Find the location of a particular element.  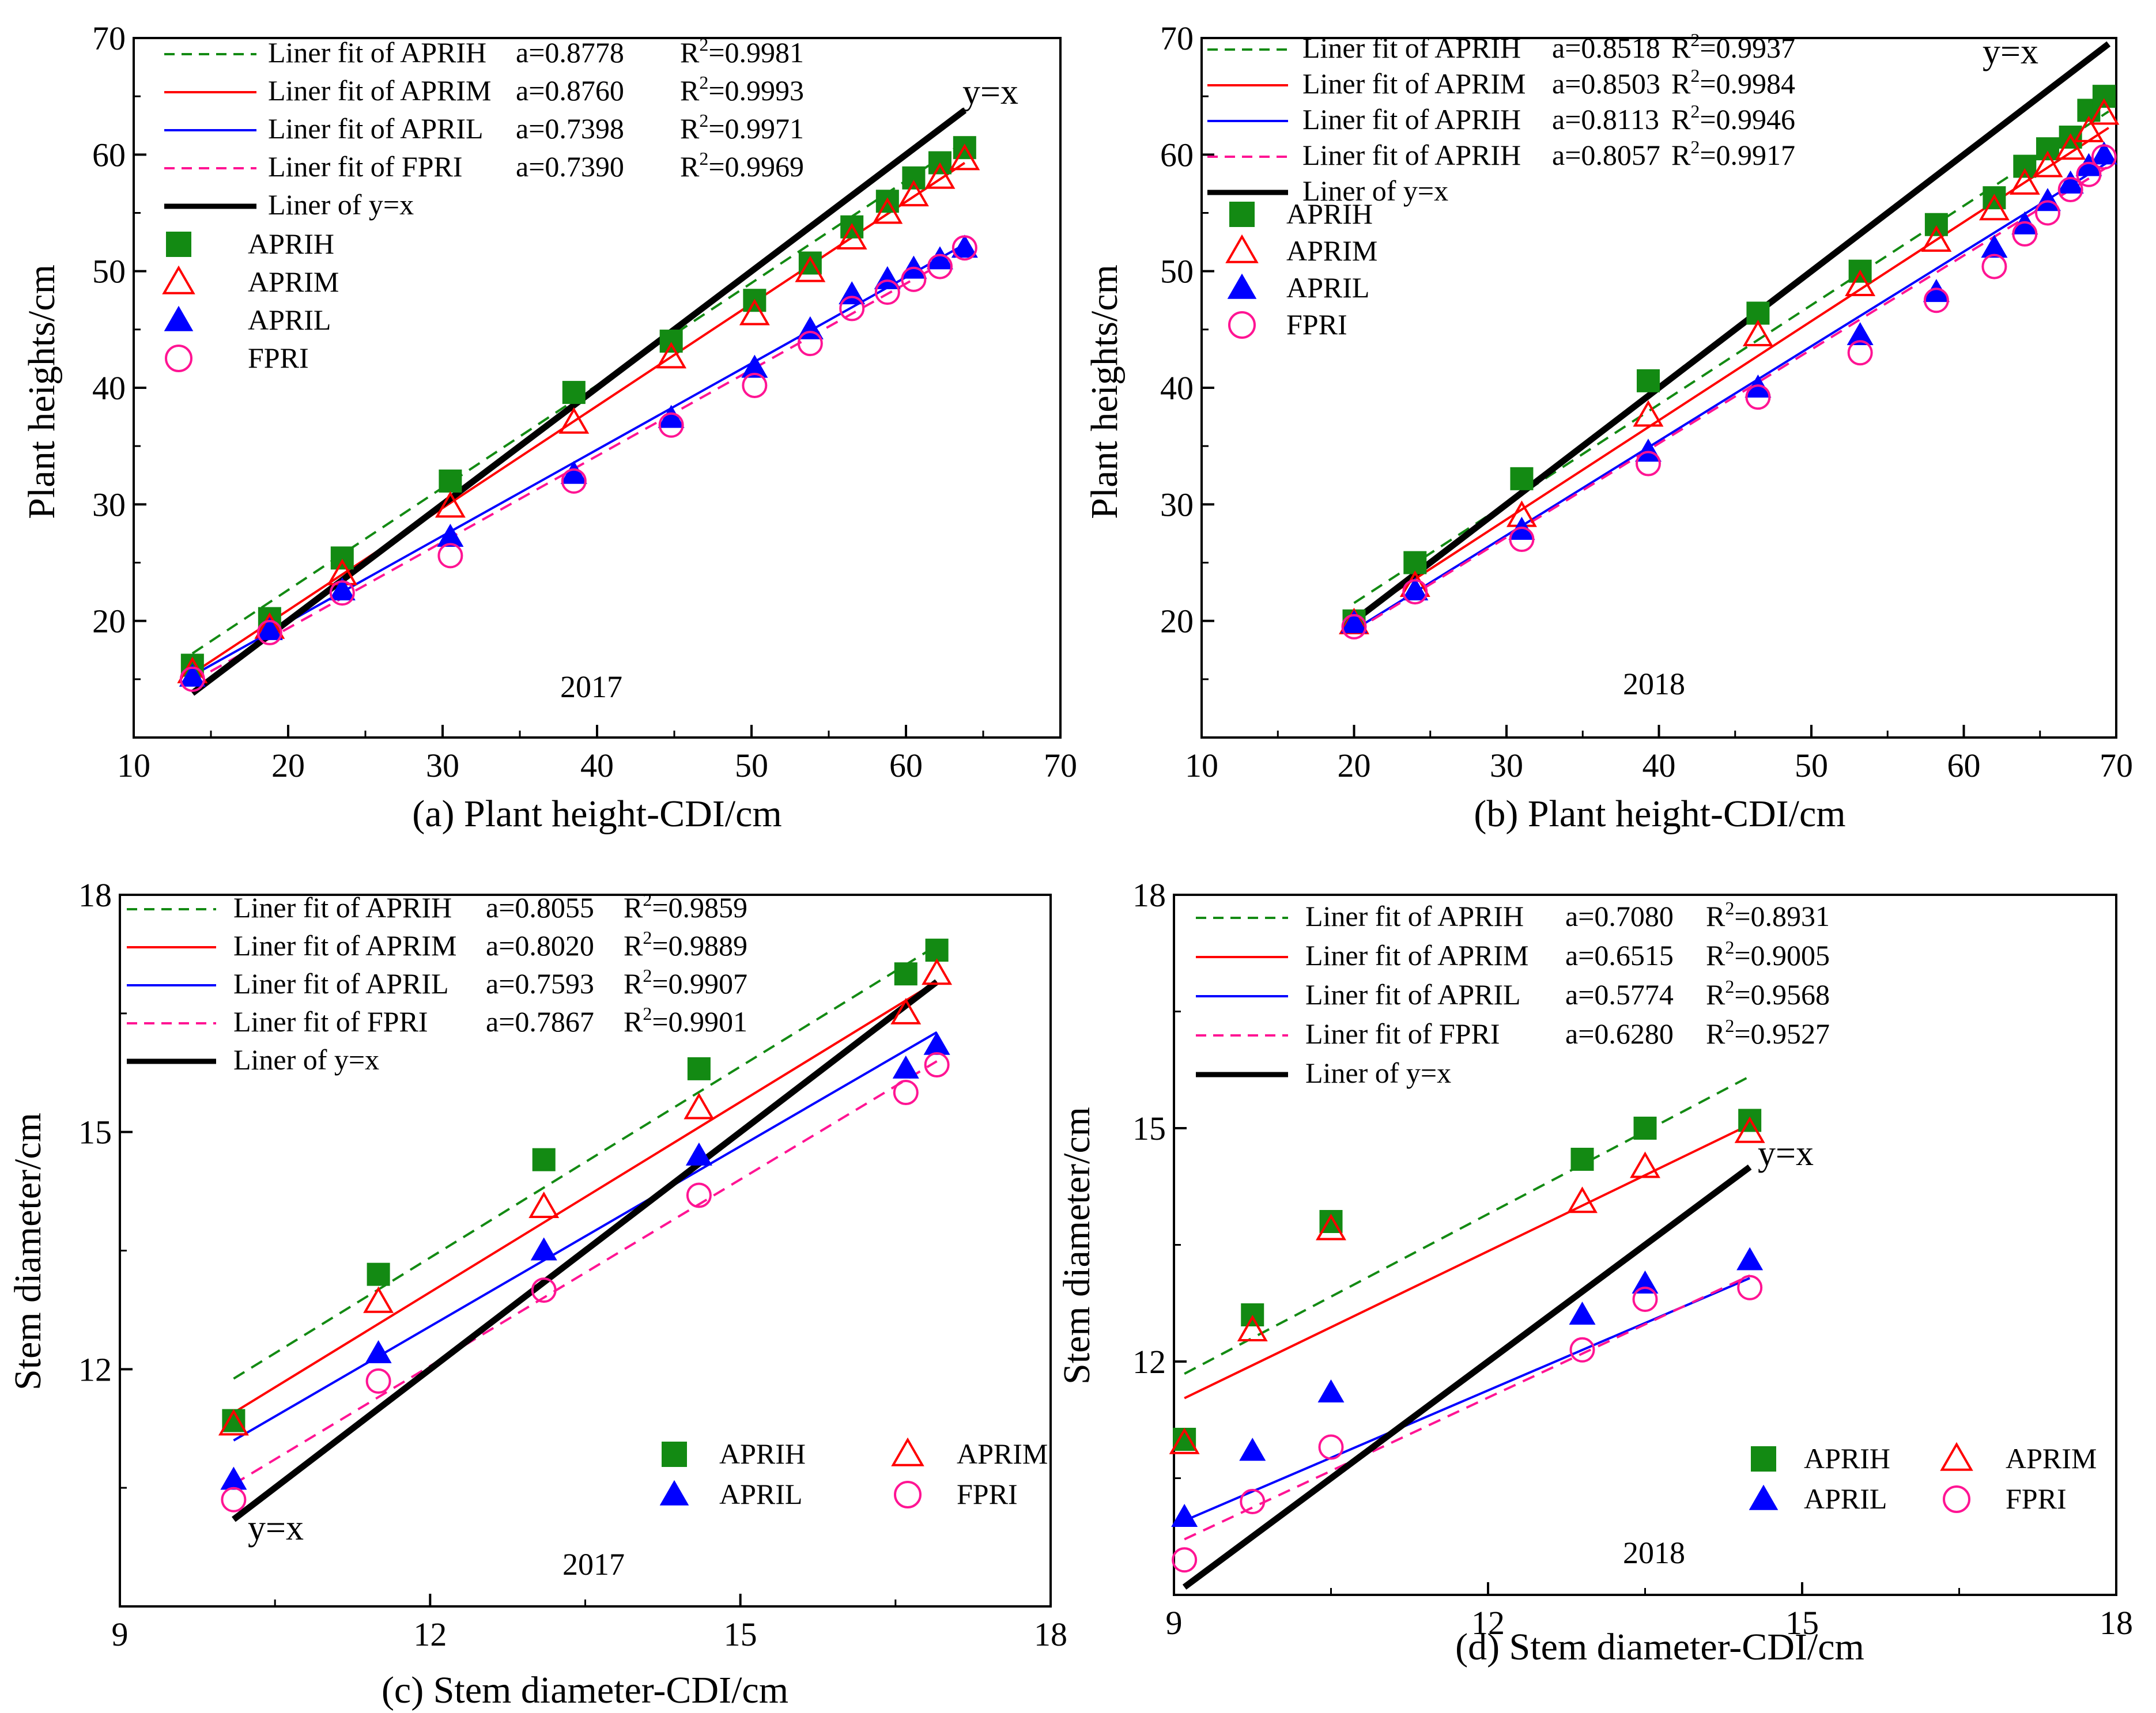

r2-value: =0.9984 is located at coordinates (1748, 83).